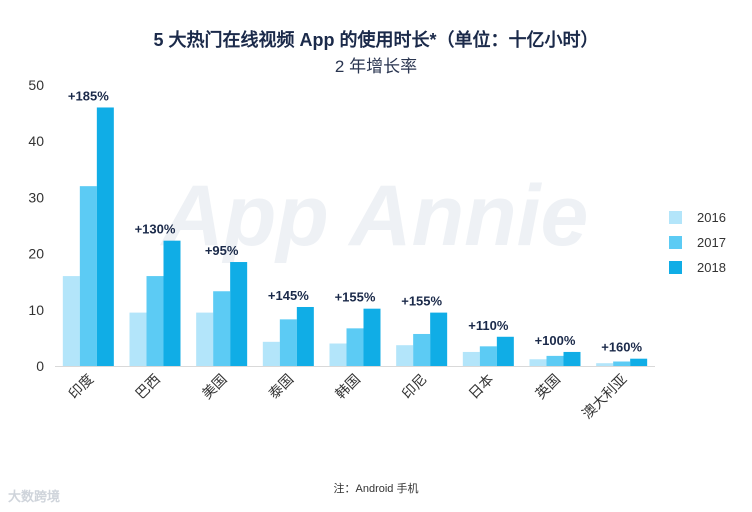 The image size is (752, 512). I want to click on growth-label: +100%, so click(555, 340).